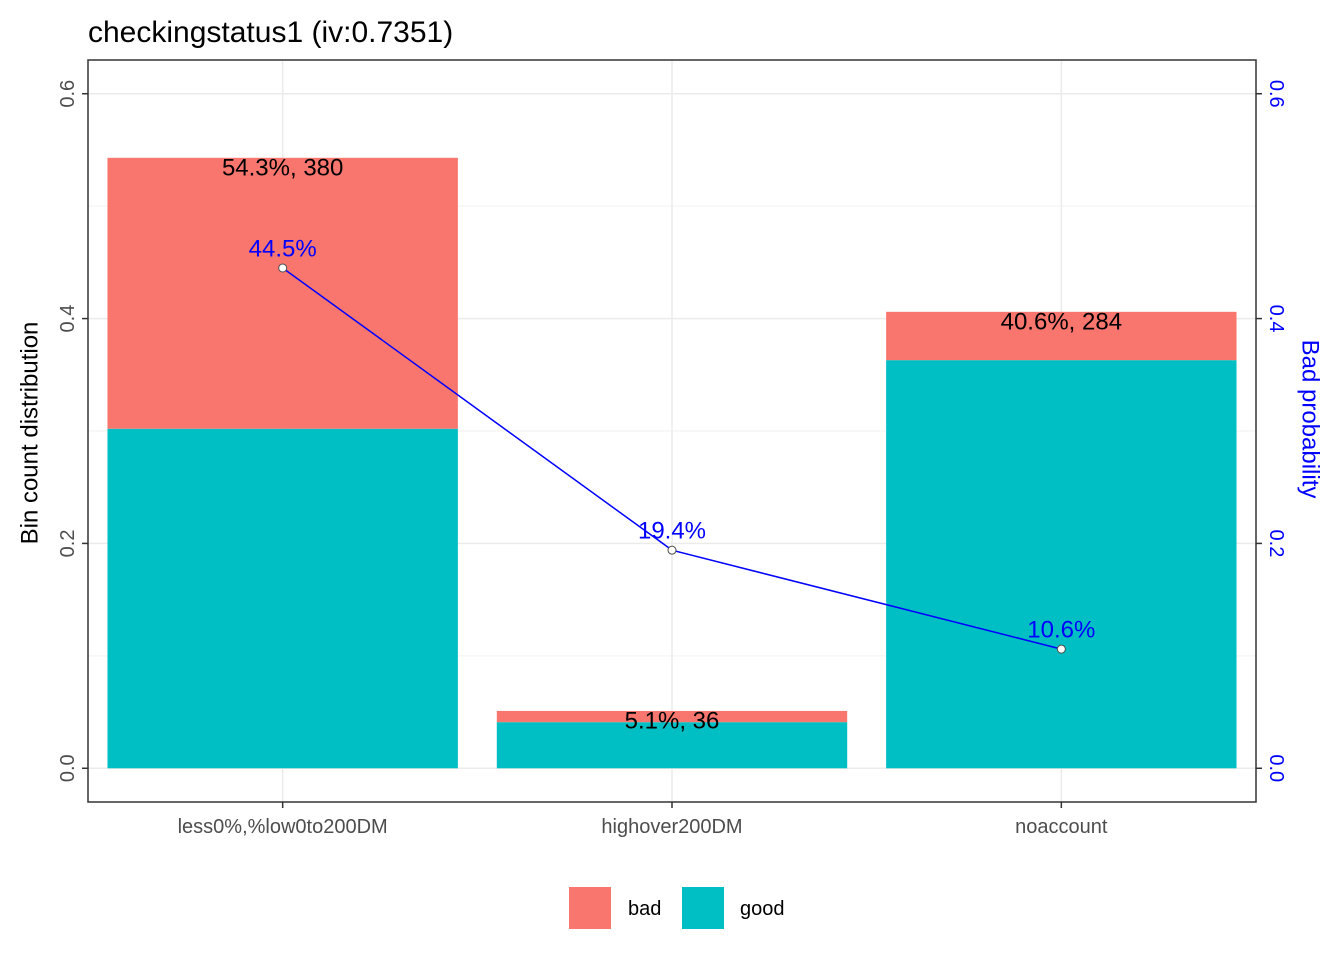 The width and height of the screenshot is (1344, 965). What do you see at coordinates (1276, 768) in the screenshot?
I see `y2-tick-label: 0.0` at bounding box center [1276, 768].